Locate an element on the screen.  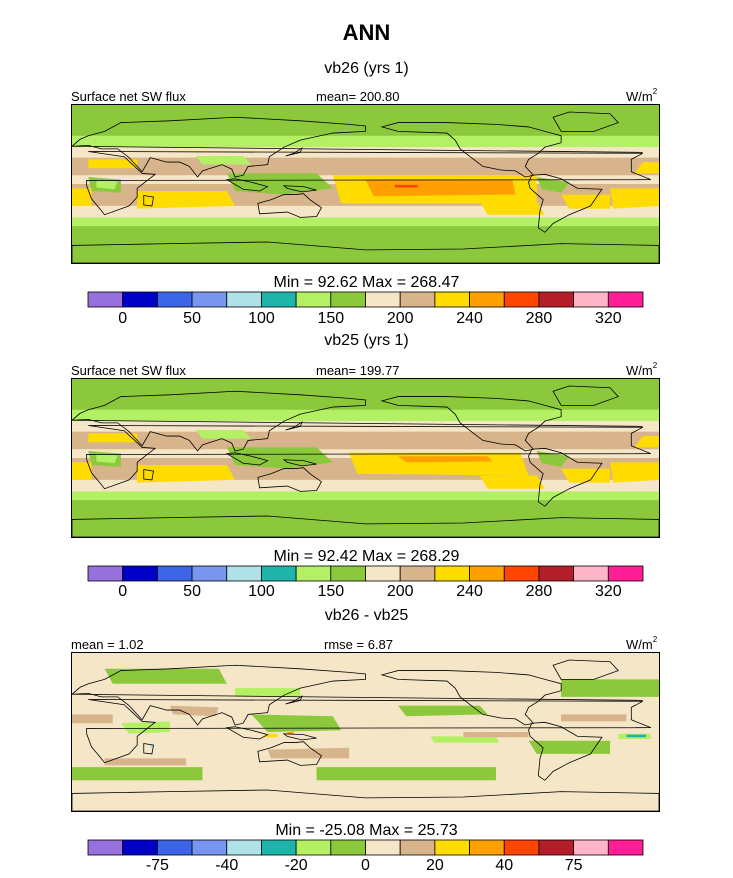
colorbar-3-tick-4: 20 is located at coordinates (434, 865).